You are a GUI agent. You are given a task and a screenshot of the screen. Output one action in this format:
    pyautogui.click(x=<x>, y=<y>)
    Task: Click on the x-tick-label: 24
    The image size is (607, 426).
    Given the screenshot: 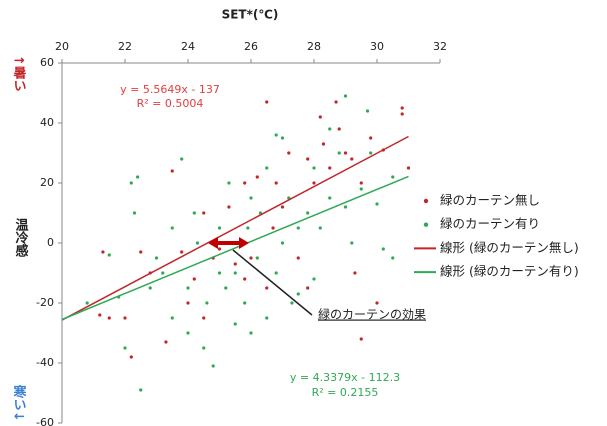 What is the action you would take?
    pyautogui.click(x=188, y=46)
    